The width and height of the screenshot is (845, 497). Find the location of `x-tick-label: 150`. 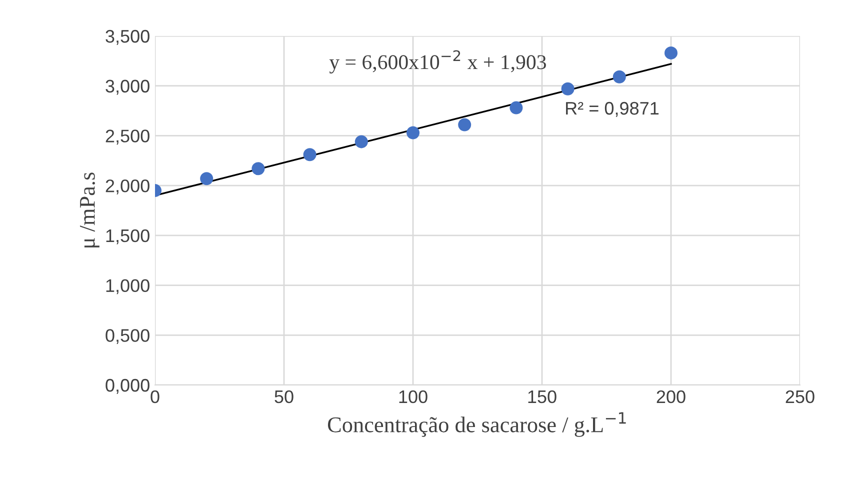

x-tick-label: 150 is located at coordinates (542, 397).